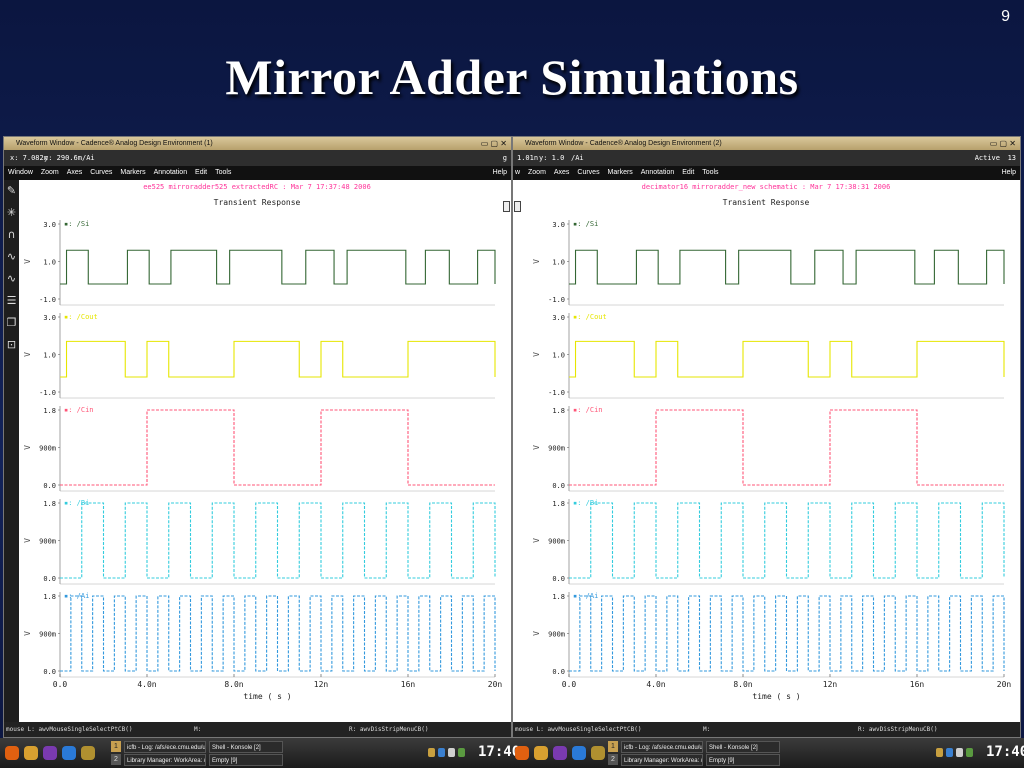 Image resolution: width=1024 pixels, height=768 pixels. I want to click on copy-icon: ❐, so click(11, 322).